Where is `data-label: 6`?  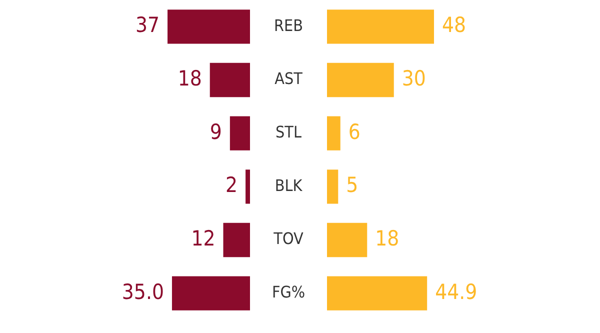
data-label: 6 is located at coordinates (354, 132).